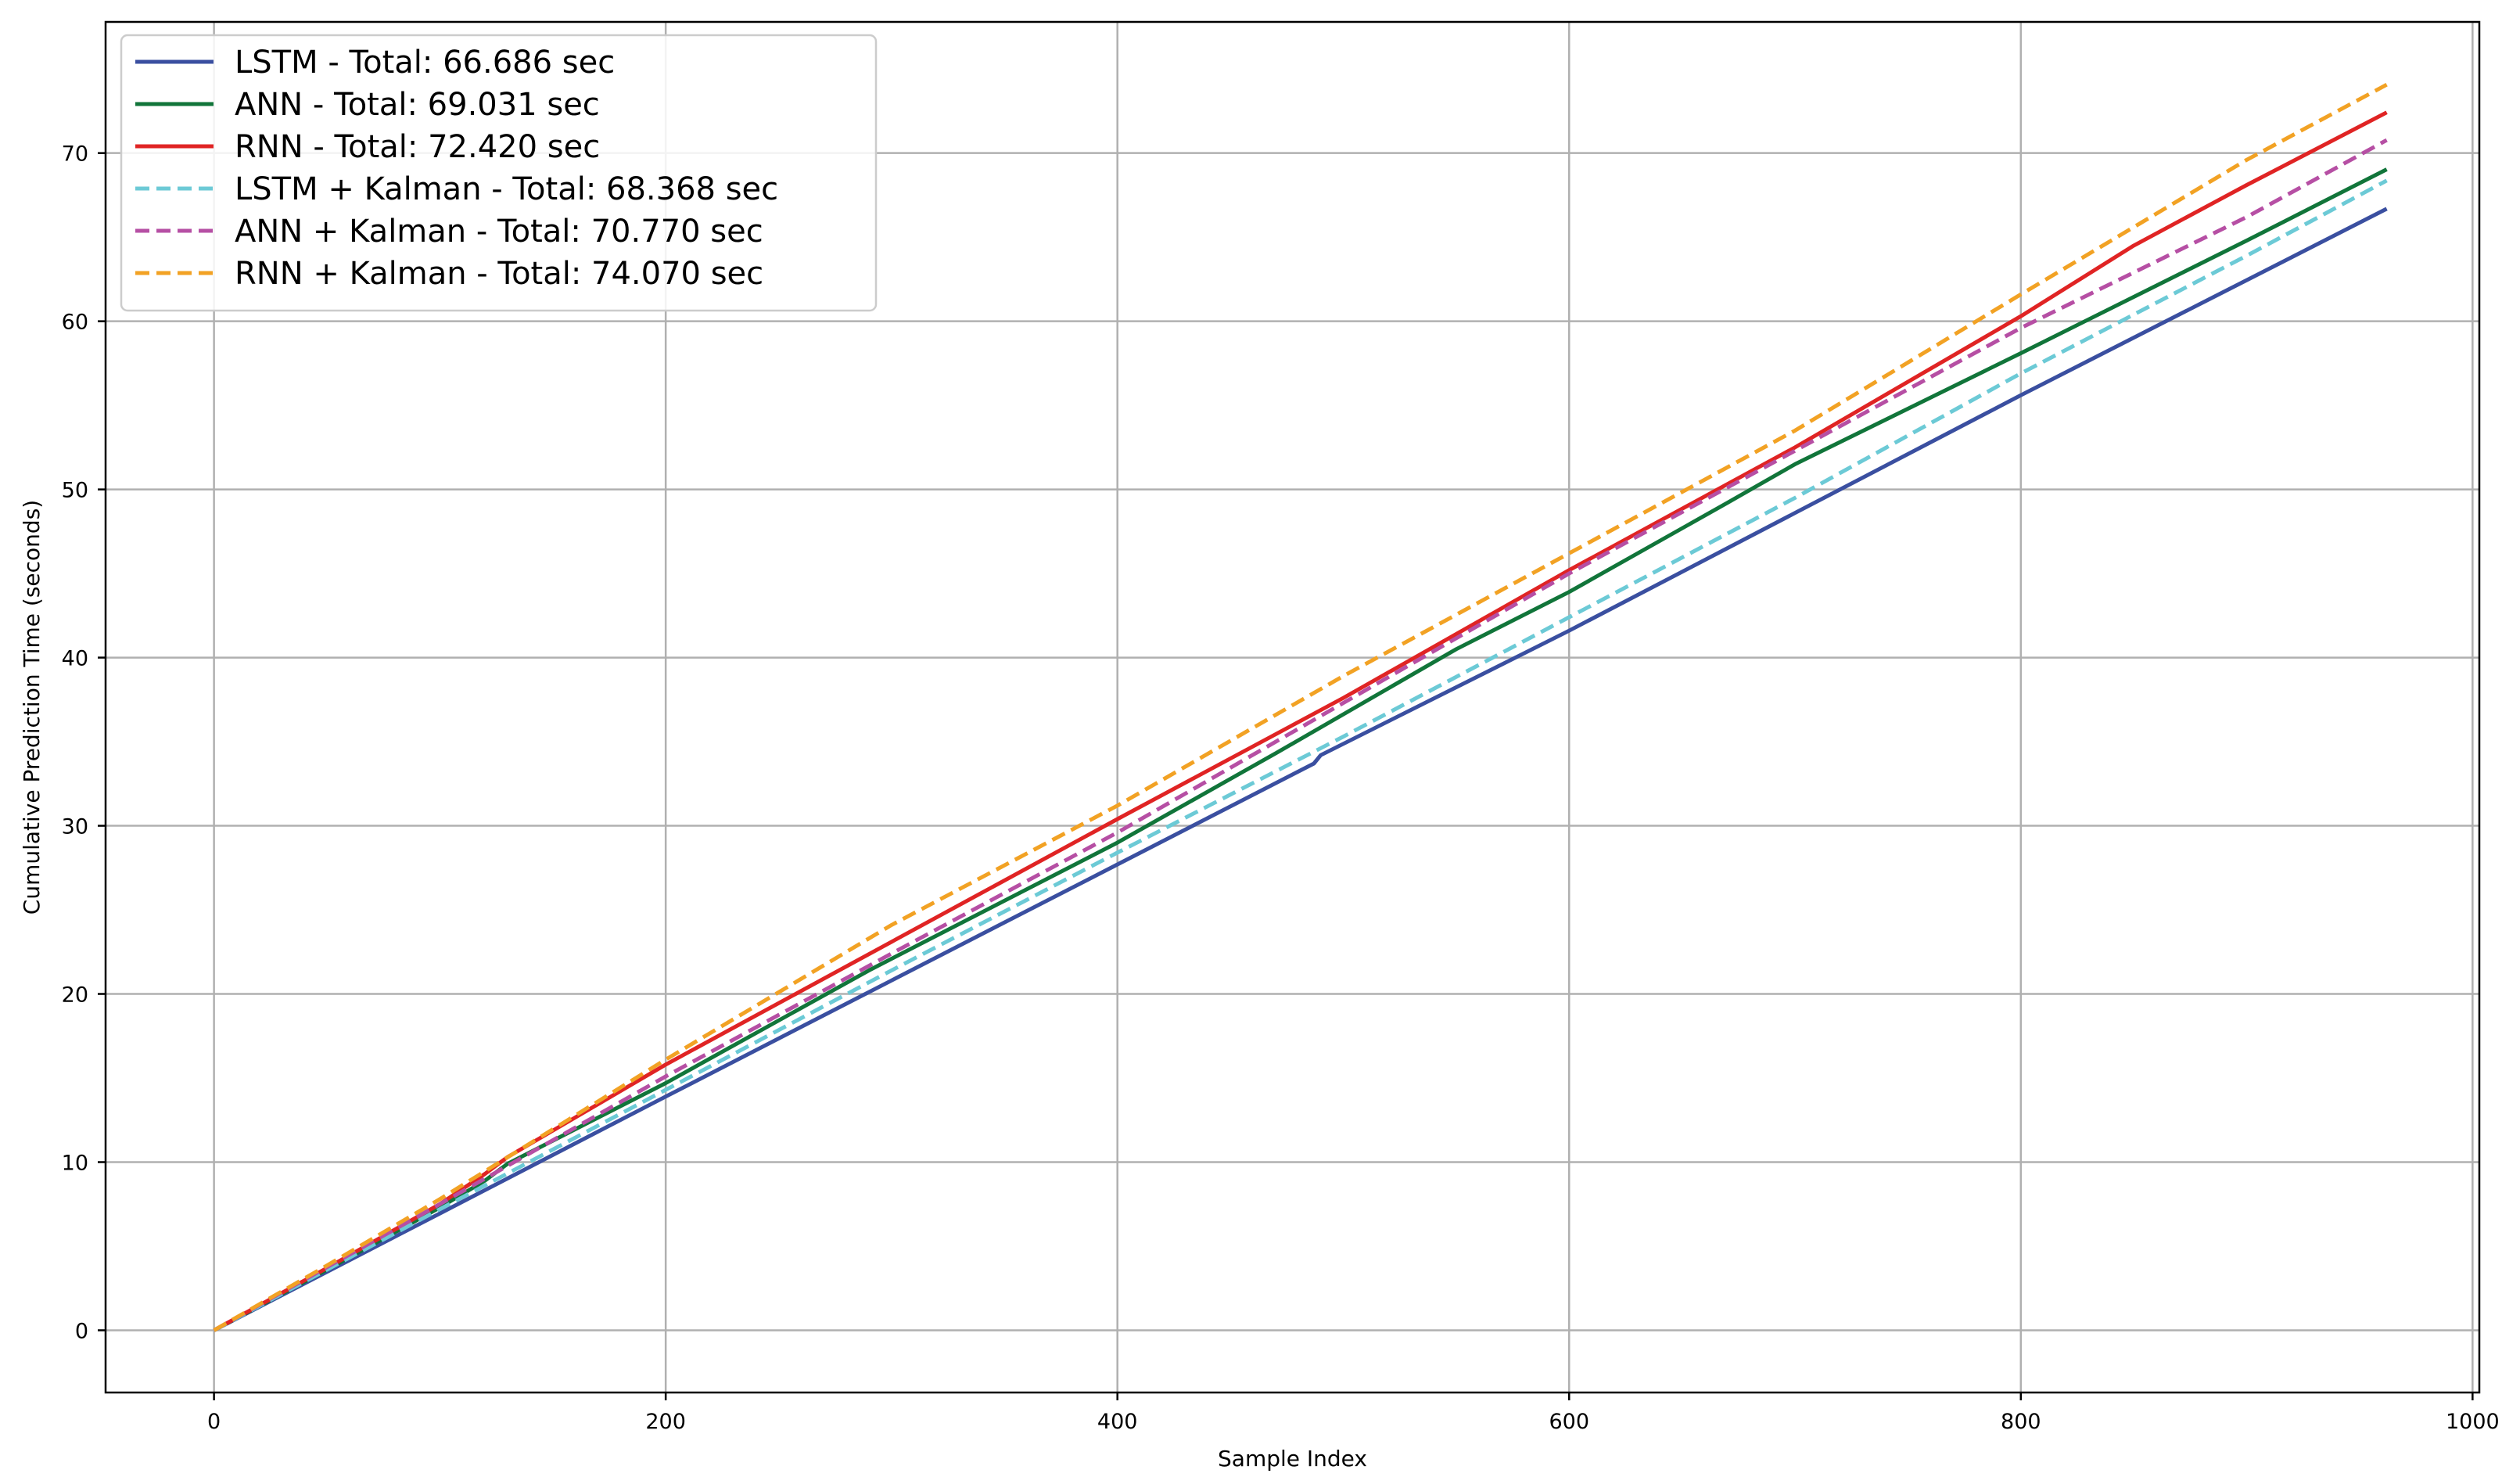 This screenshot has height=1477, width=2520. What do you see at coordinates (75, 155) in the screenshot?
I see `y-tick-label: 70` at bounding box center [75, 155].